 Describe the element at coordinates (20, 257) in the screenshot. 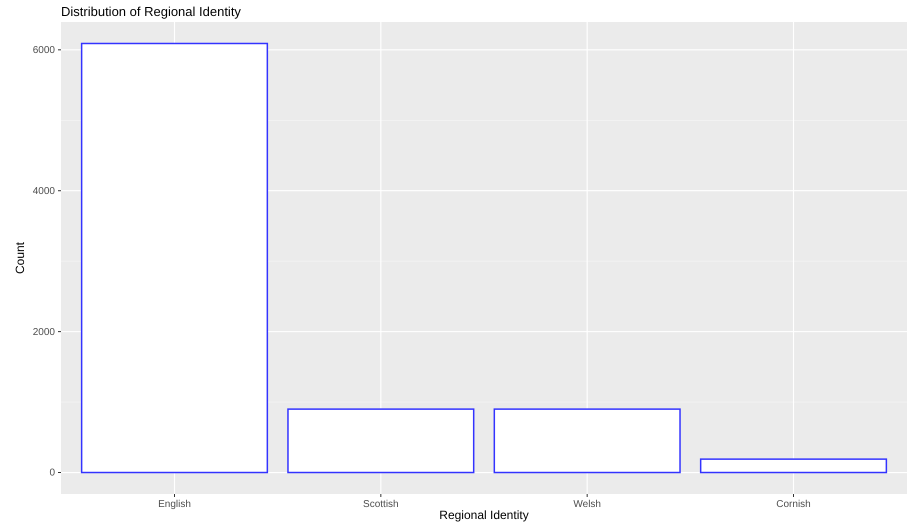

I see `y-axis-title: Count` at that location.